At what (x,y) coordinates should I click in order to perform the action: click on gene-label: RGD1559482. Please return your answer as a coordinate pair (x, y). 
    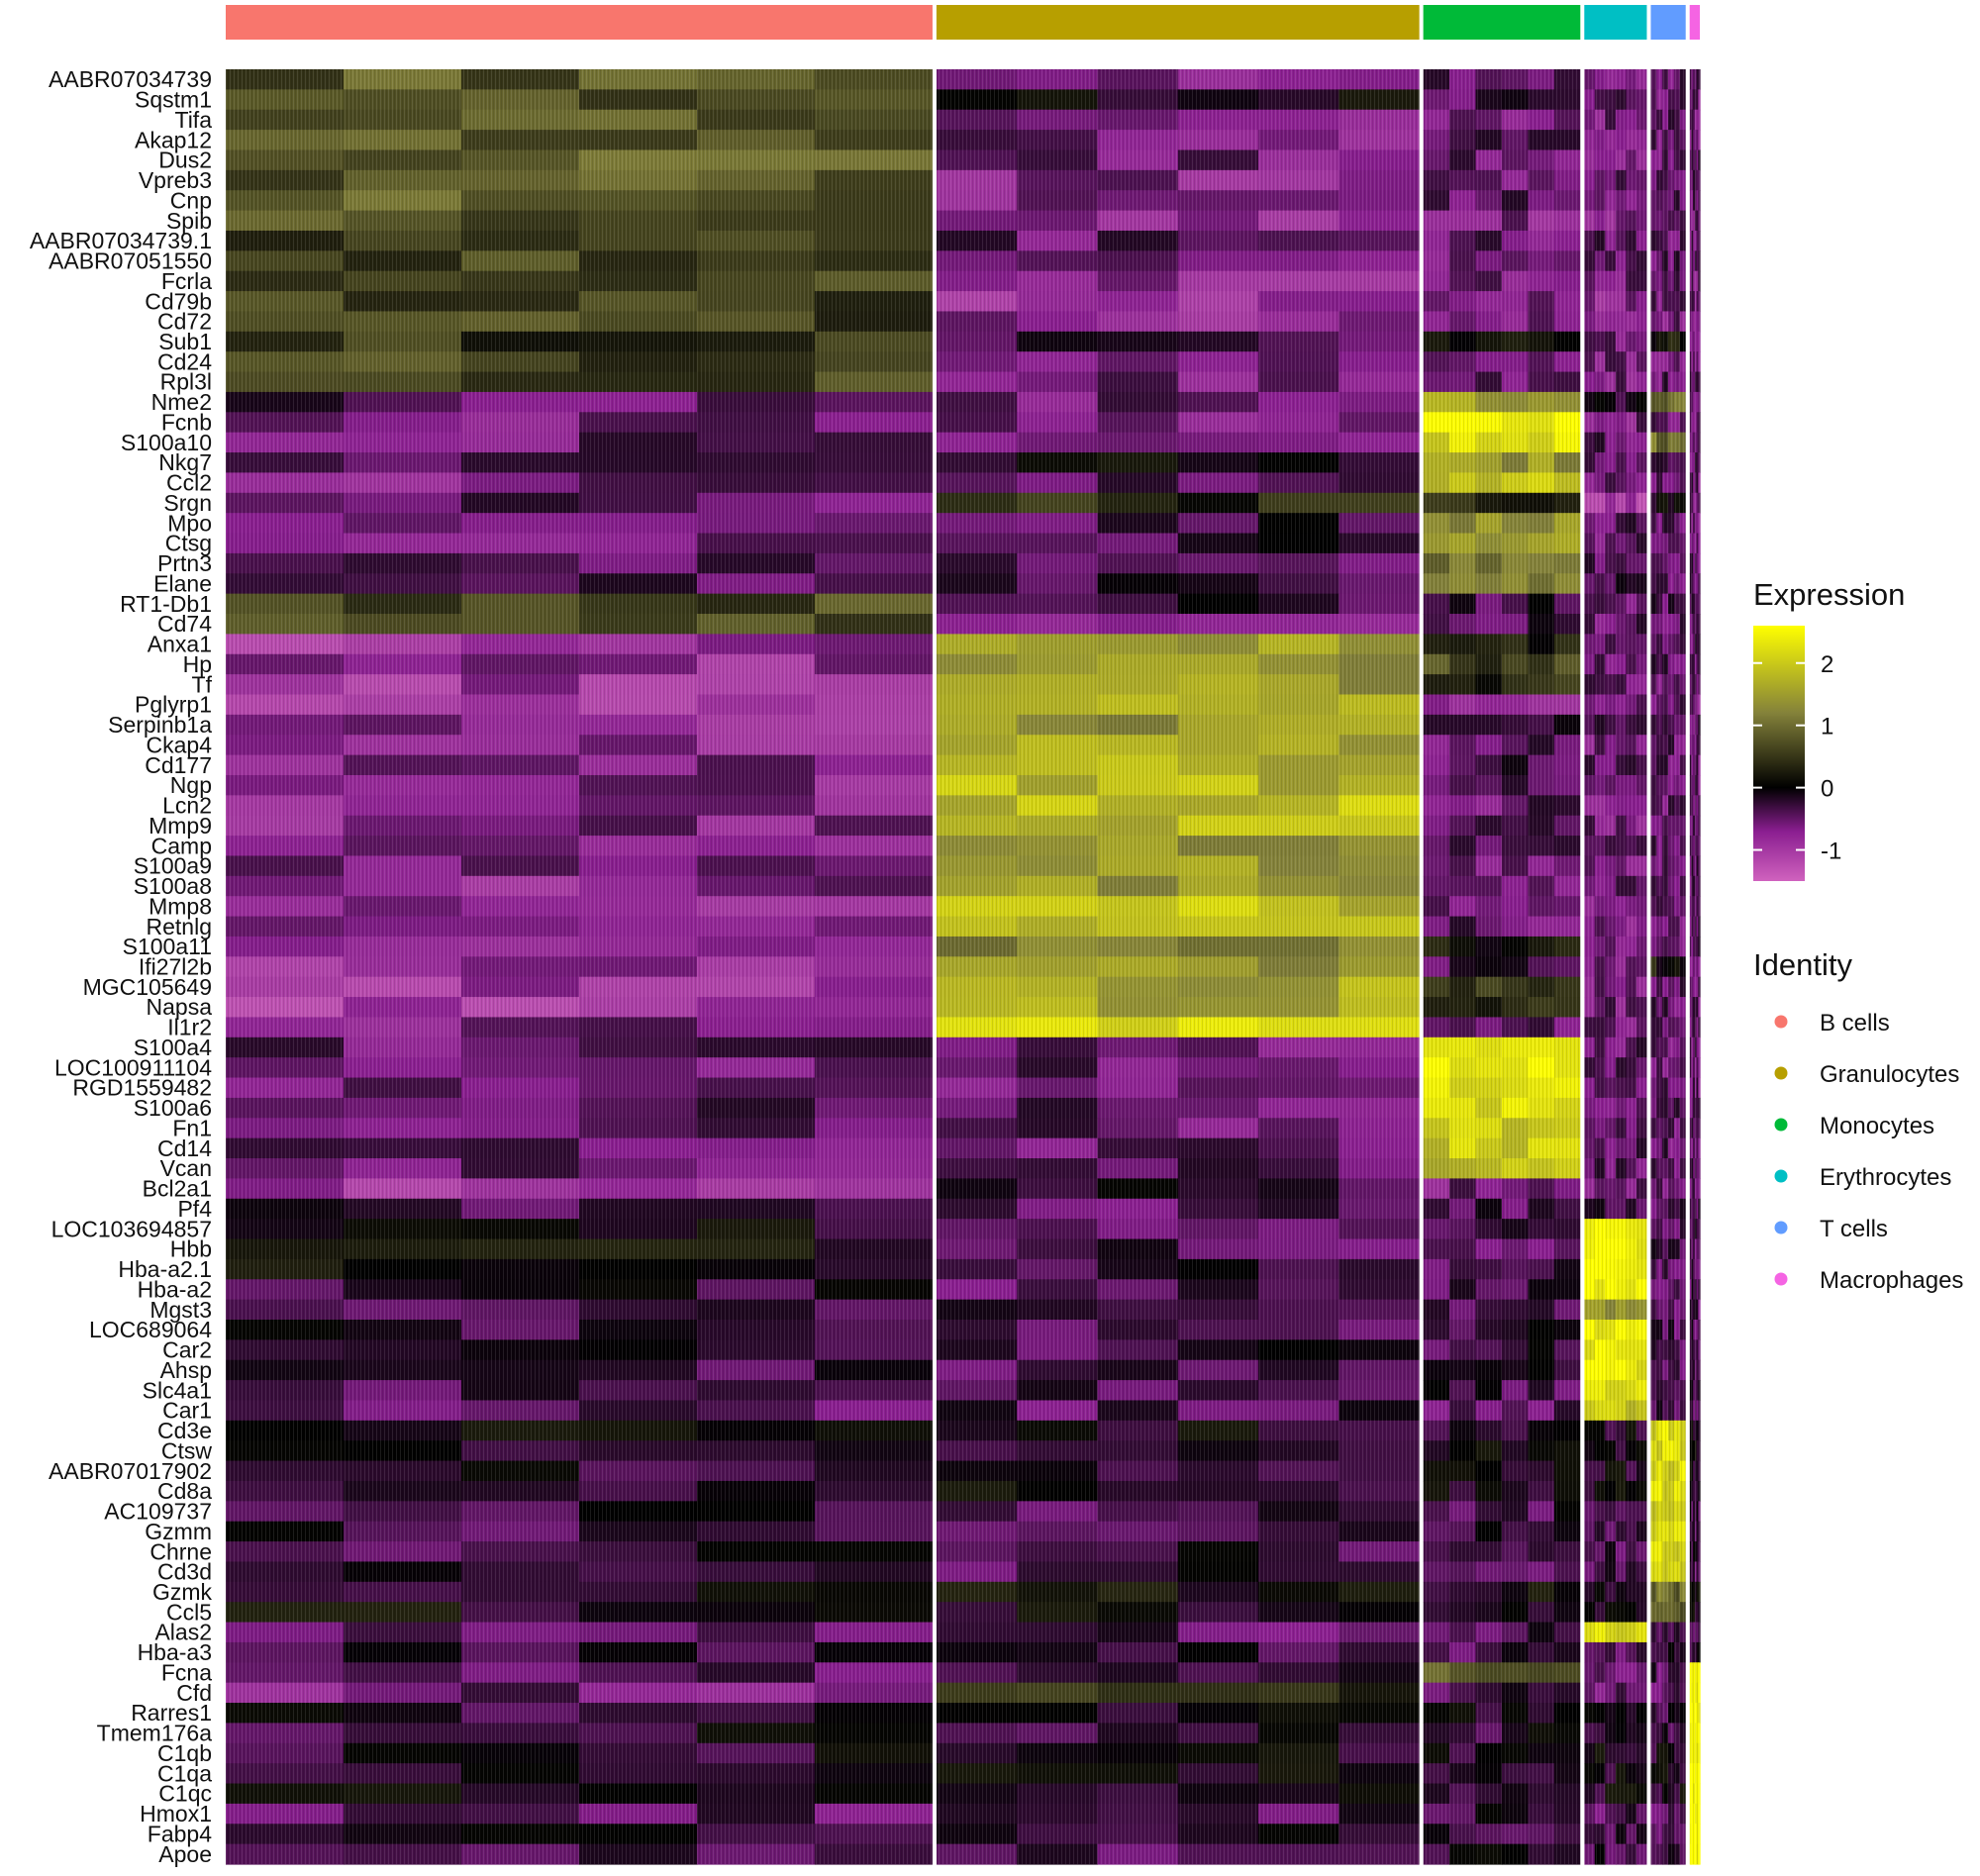
    Looking at the image, I should click on (142, 1088).